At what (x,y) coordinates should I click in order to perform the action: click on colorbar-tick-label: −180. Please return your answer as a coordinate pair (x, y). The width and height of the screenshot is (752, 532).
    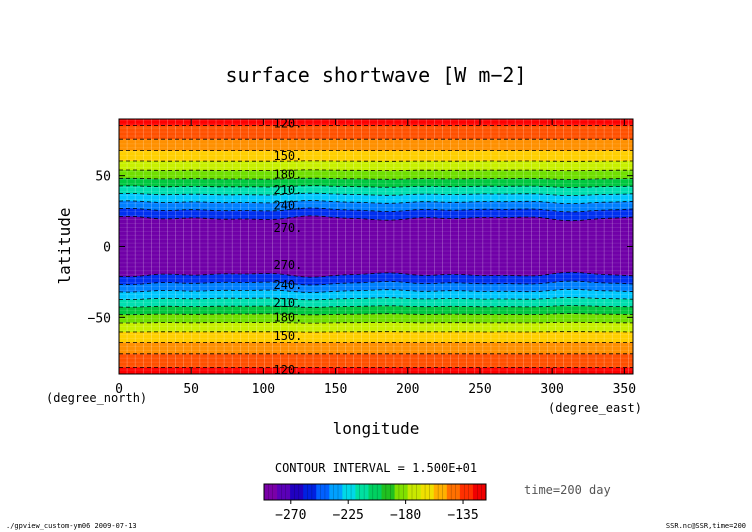
    Looking at the image, I should click on (405, 515).